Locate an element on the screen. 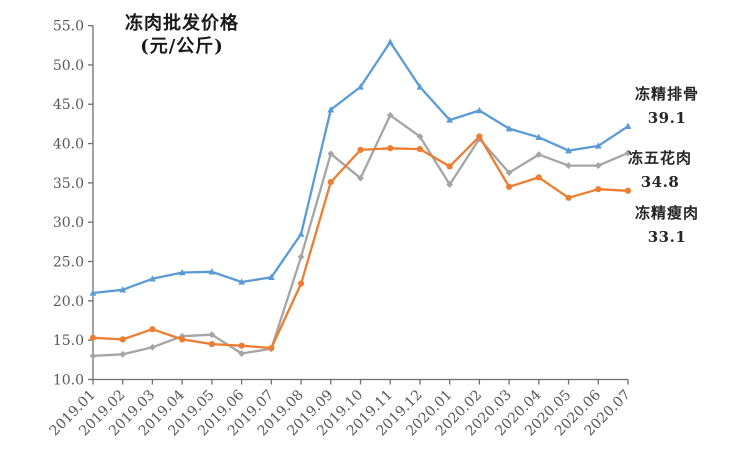 This screenshot has width=752, height=454. series-label-paigu: 冻精排骨 39.1 is located at coordinates (667, 106).